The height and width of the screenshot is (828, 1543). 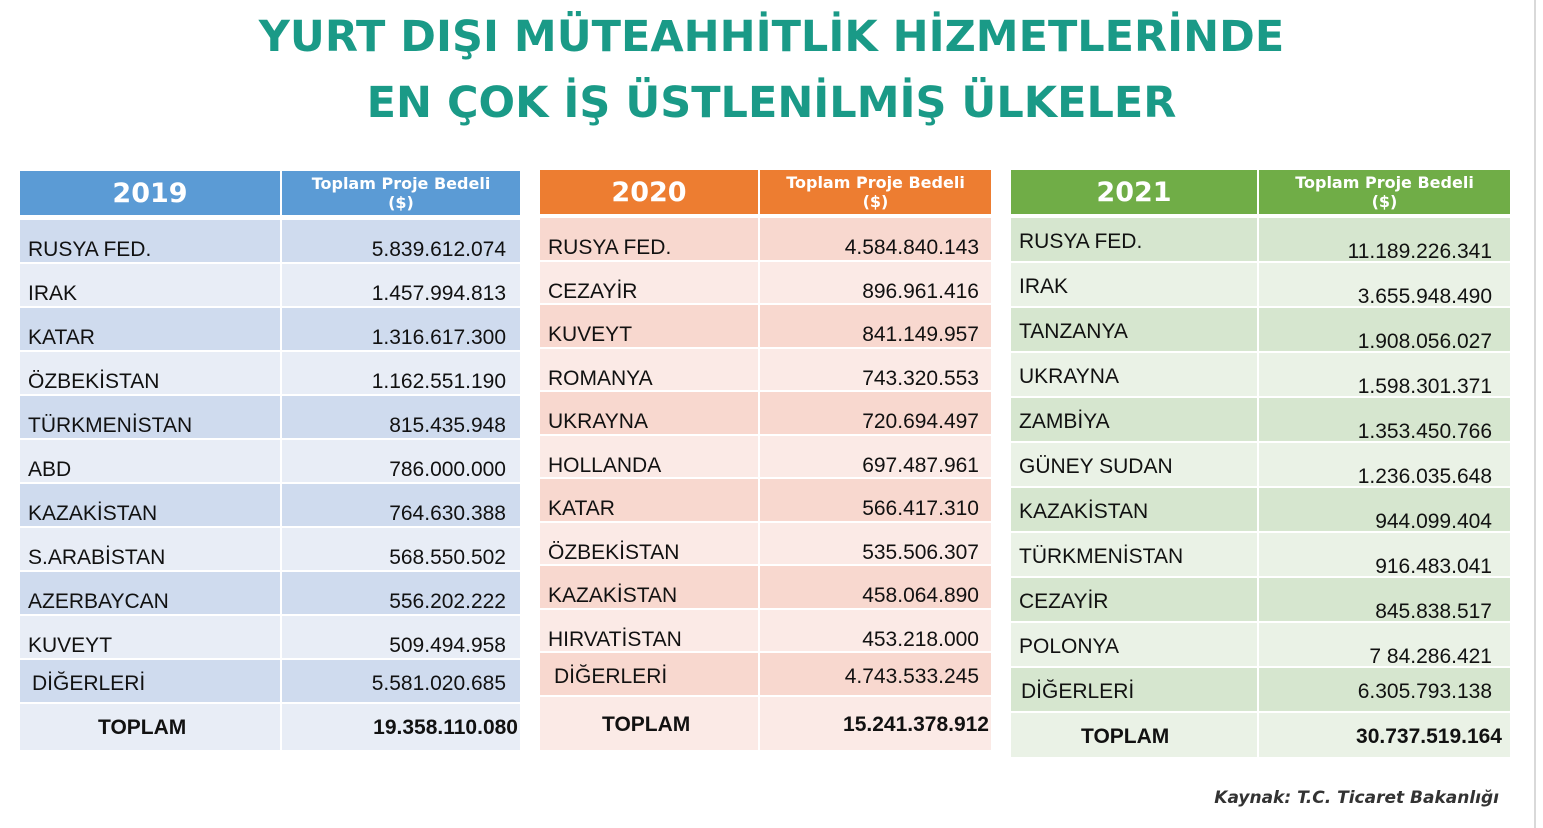 I want to click on project-value: 916.483.041, so click(x=1433, y=566).